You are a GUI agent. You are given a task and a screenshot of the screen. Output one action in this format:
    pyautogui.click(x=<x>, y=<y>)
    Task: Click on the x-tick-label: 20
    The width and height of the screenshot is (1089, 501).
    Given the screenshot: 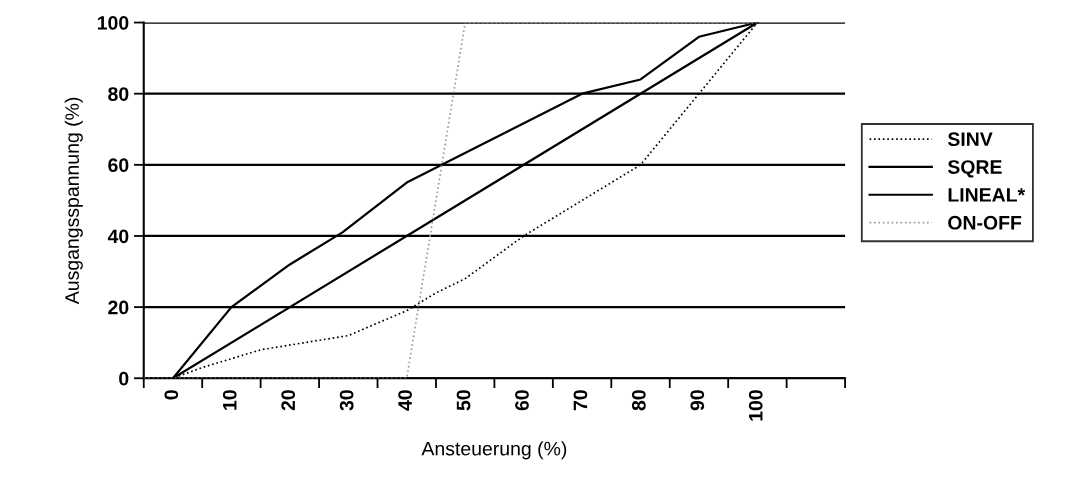 What is the action you would take?
    pyautogui.click(x=288, y=400)
    